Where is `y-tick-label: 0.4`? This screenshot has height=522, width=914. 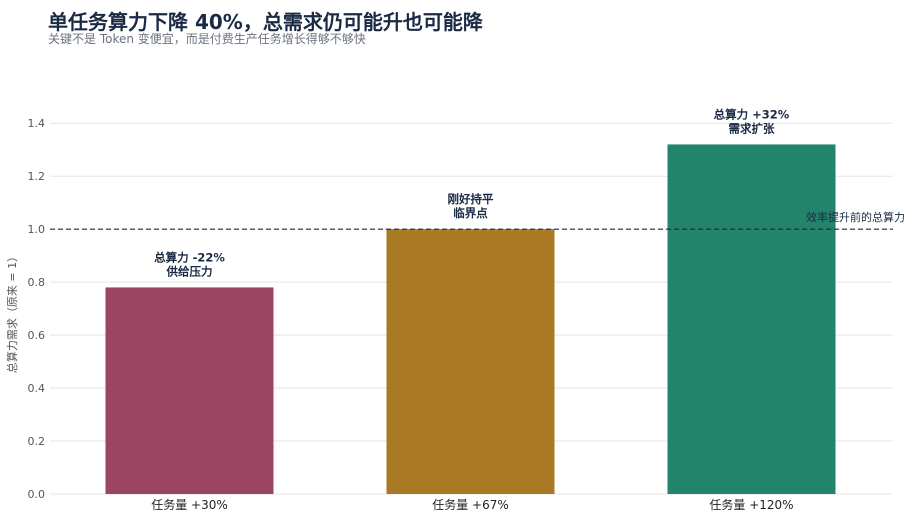
y-tick-label: 0.4 is located at coordinates (37, 388).